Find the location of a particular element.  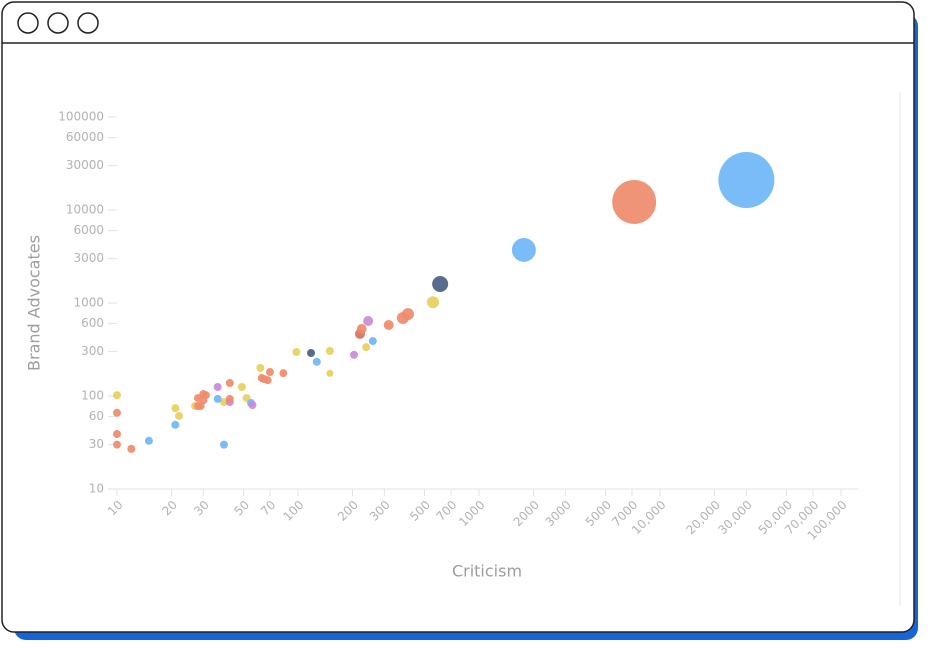

y-tick-label: 10000 is located at coordinates (85, 210).